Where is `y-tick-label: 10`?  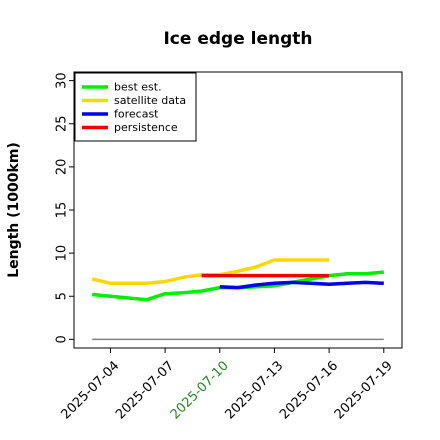 y-tick-label: 10 is located at coordinates (62, 253).